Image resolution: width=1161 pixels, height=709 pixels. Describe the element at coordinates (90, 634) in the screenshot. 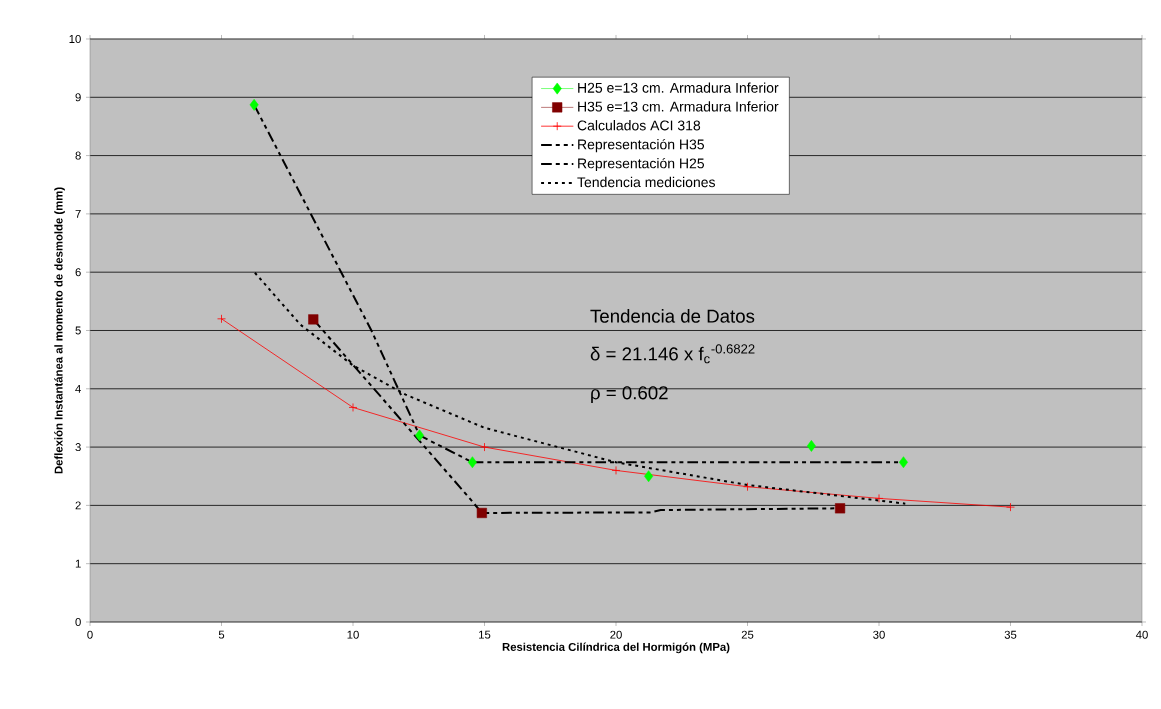

I see `x-tick-label: 0` at that location.